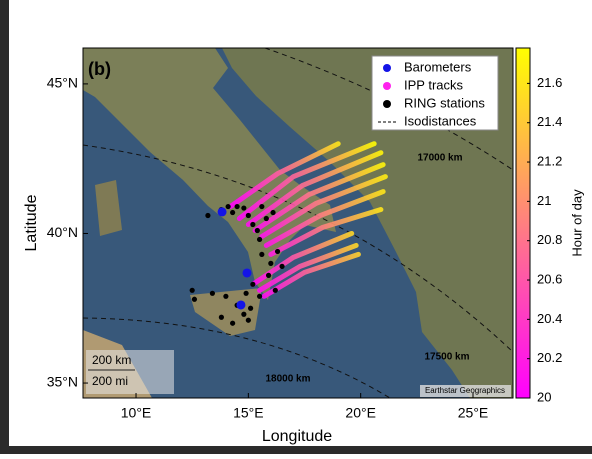 This screenshot has width=592, height=459. I want to click on legend-label: RING stations, so click(444, 102).